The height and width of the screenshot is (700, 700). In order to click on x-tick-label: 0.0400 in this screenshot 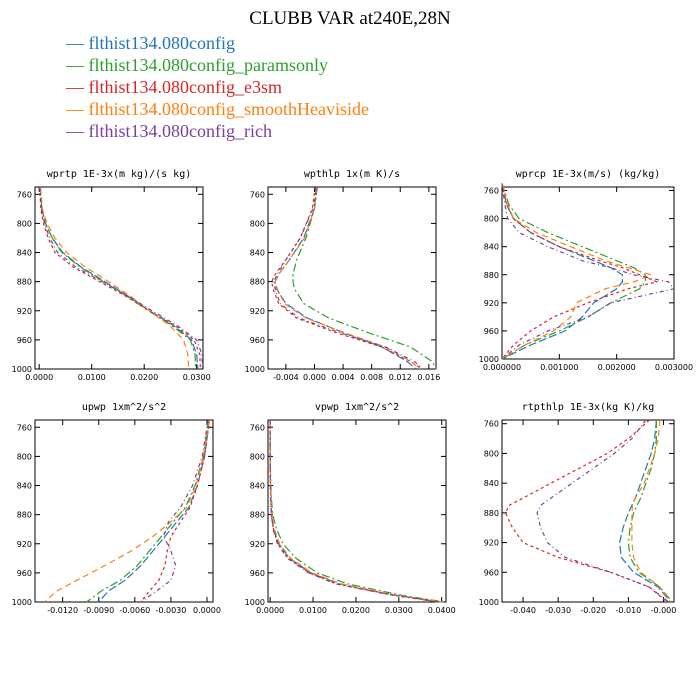, I will do `click(442, 610)`.